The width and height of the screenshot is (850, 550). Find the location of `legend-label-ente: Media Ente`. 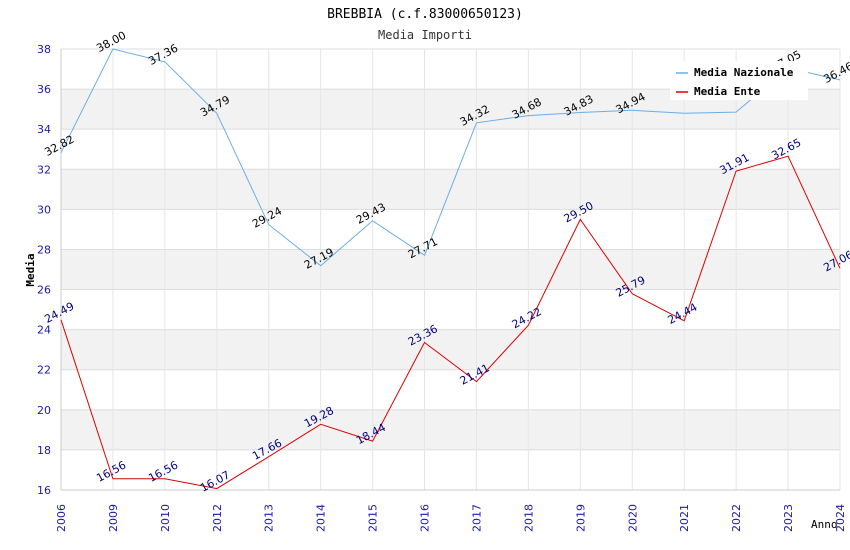

legend-label-ente: Media Ente is located at coordinates (727, 91).